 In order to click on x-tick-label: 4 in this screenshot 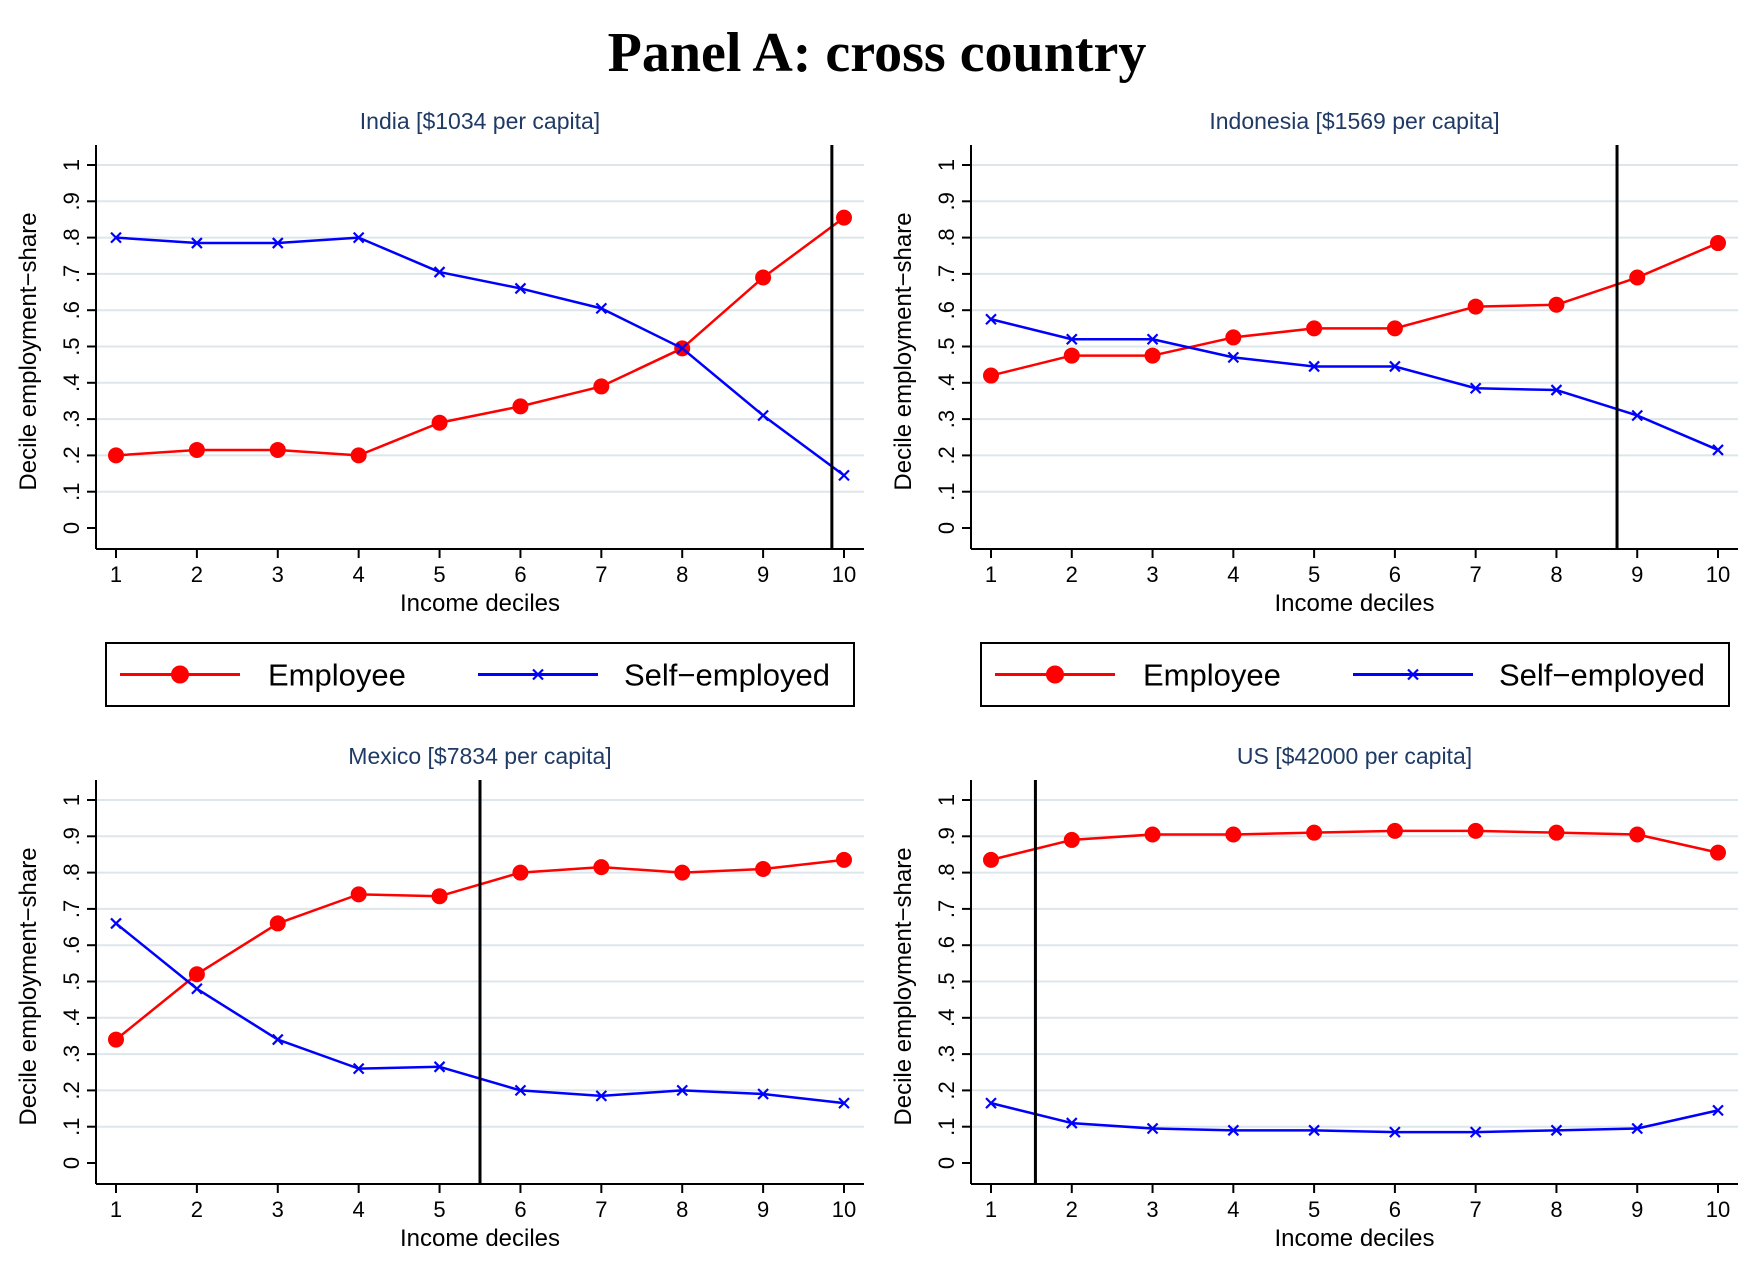, I will do `click(1233, 574)`.